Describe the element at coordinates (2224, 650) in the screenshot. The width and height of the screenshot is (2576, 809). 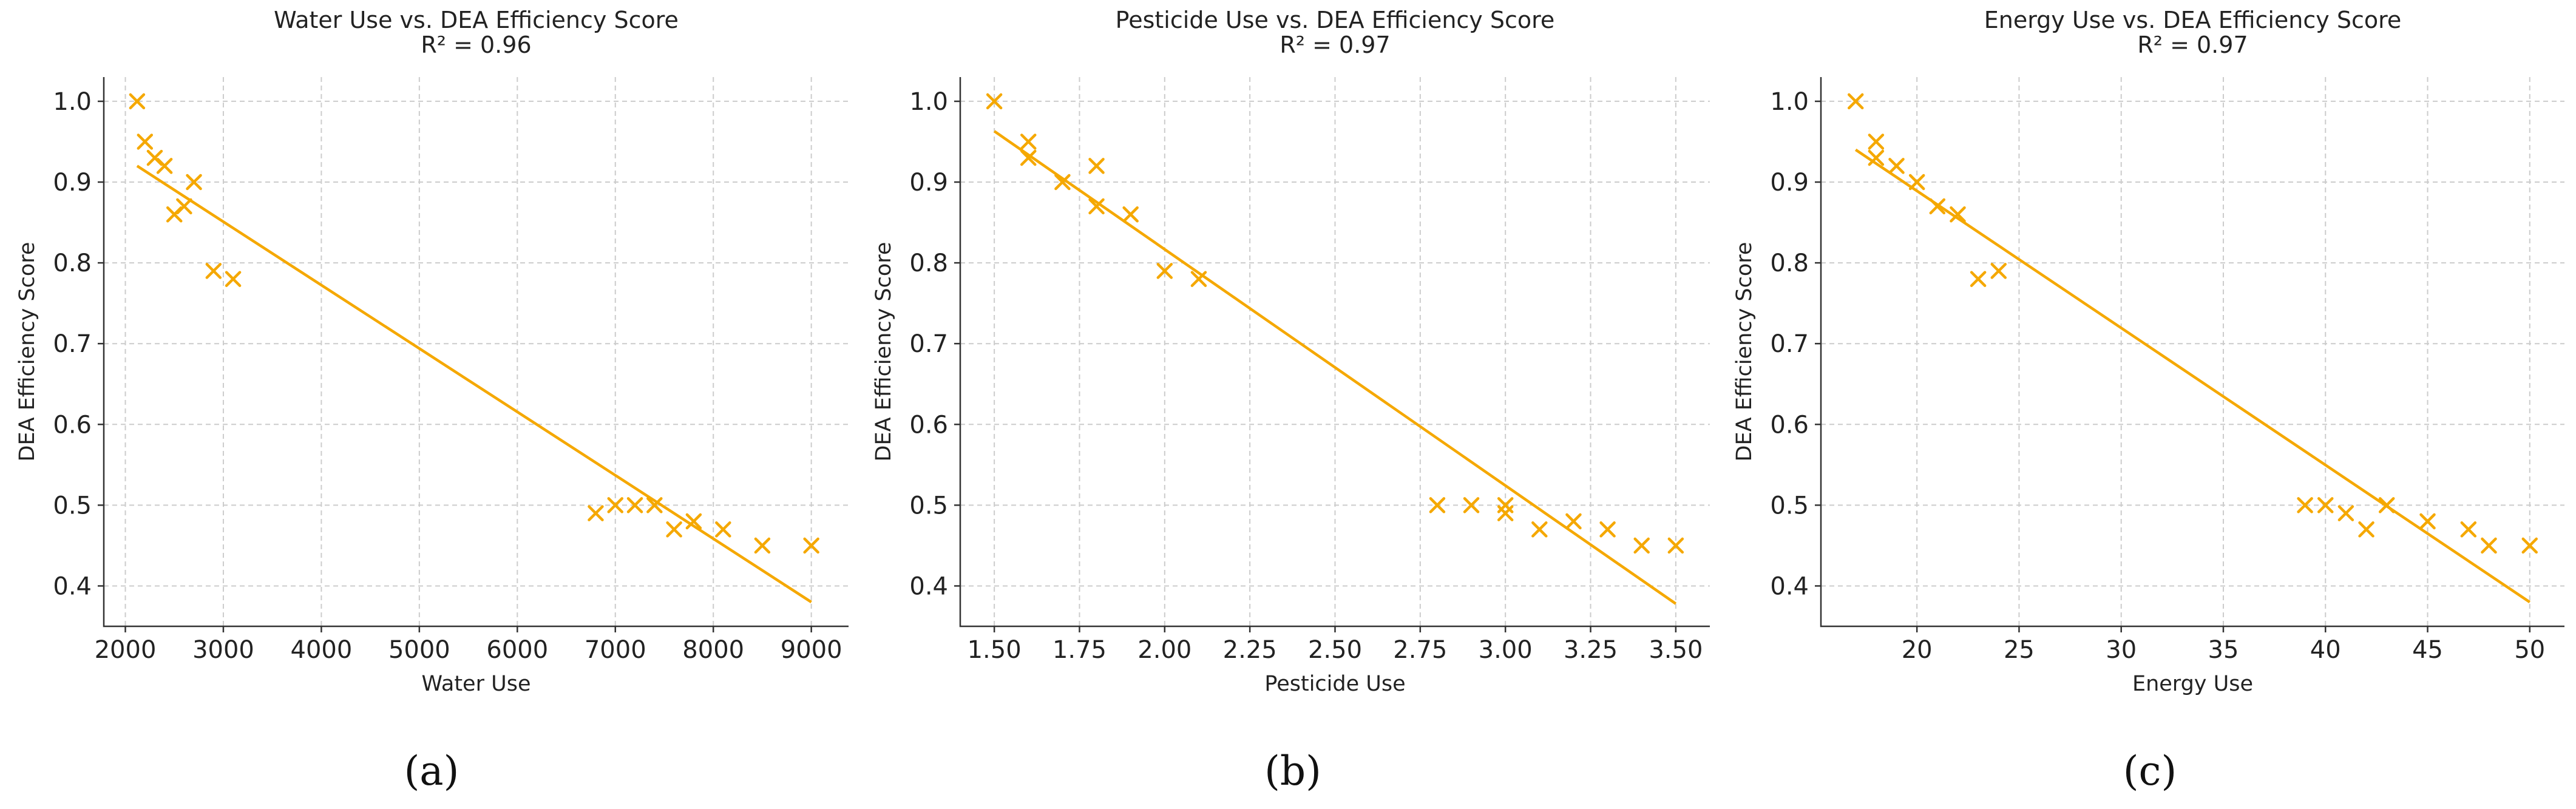
I see `x-tick-label: 35` at that location.